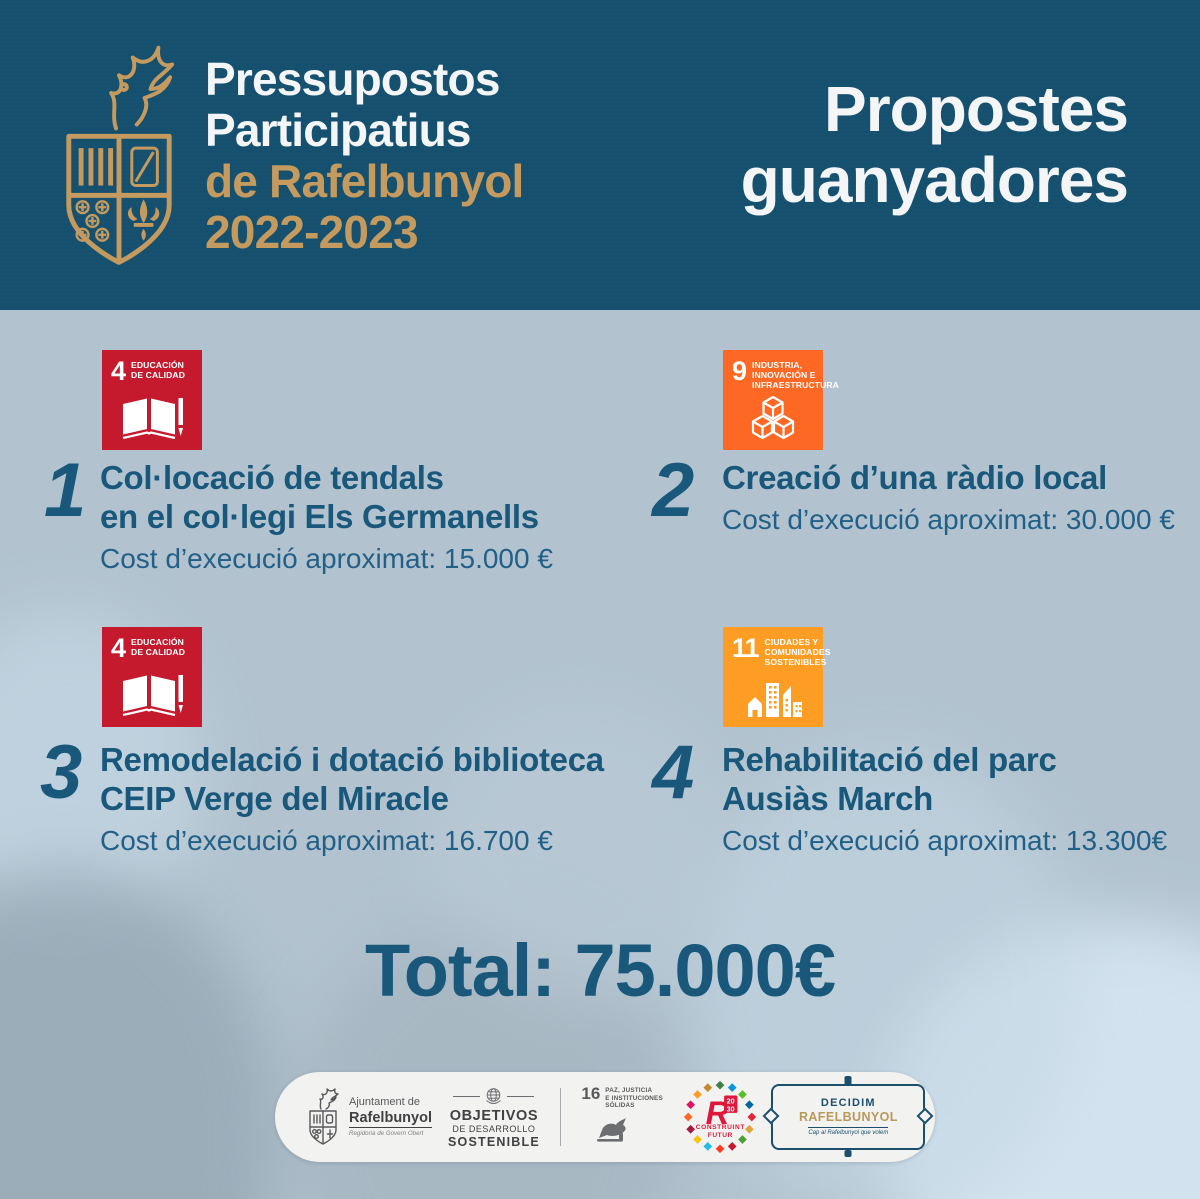 This screenshot has width=1200, height=1199. I want to click on total-amount: Total: 75.000€, so click(600, 970).